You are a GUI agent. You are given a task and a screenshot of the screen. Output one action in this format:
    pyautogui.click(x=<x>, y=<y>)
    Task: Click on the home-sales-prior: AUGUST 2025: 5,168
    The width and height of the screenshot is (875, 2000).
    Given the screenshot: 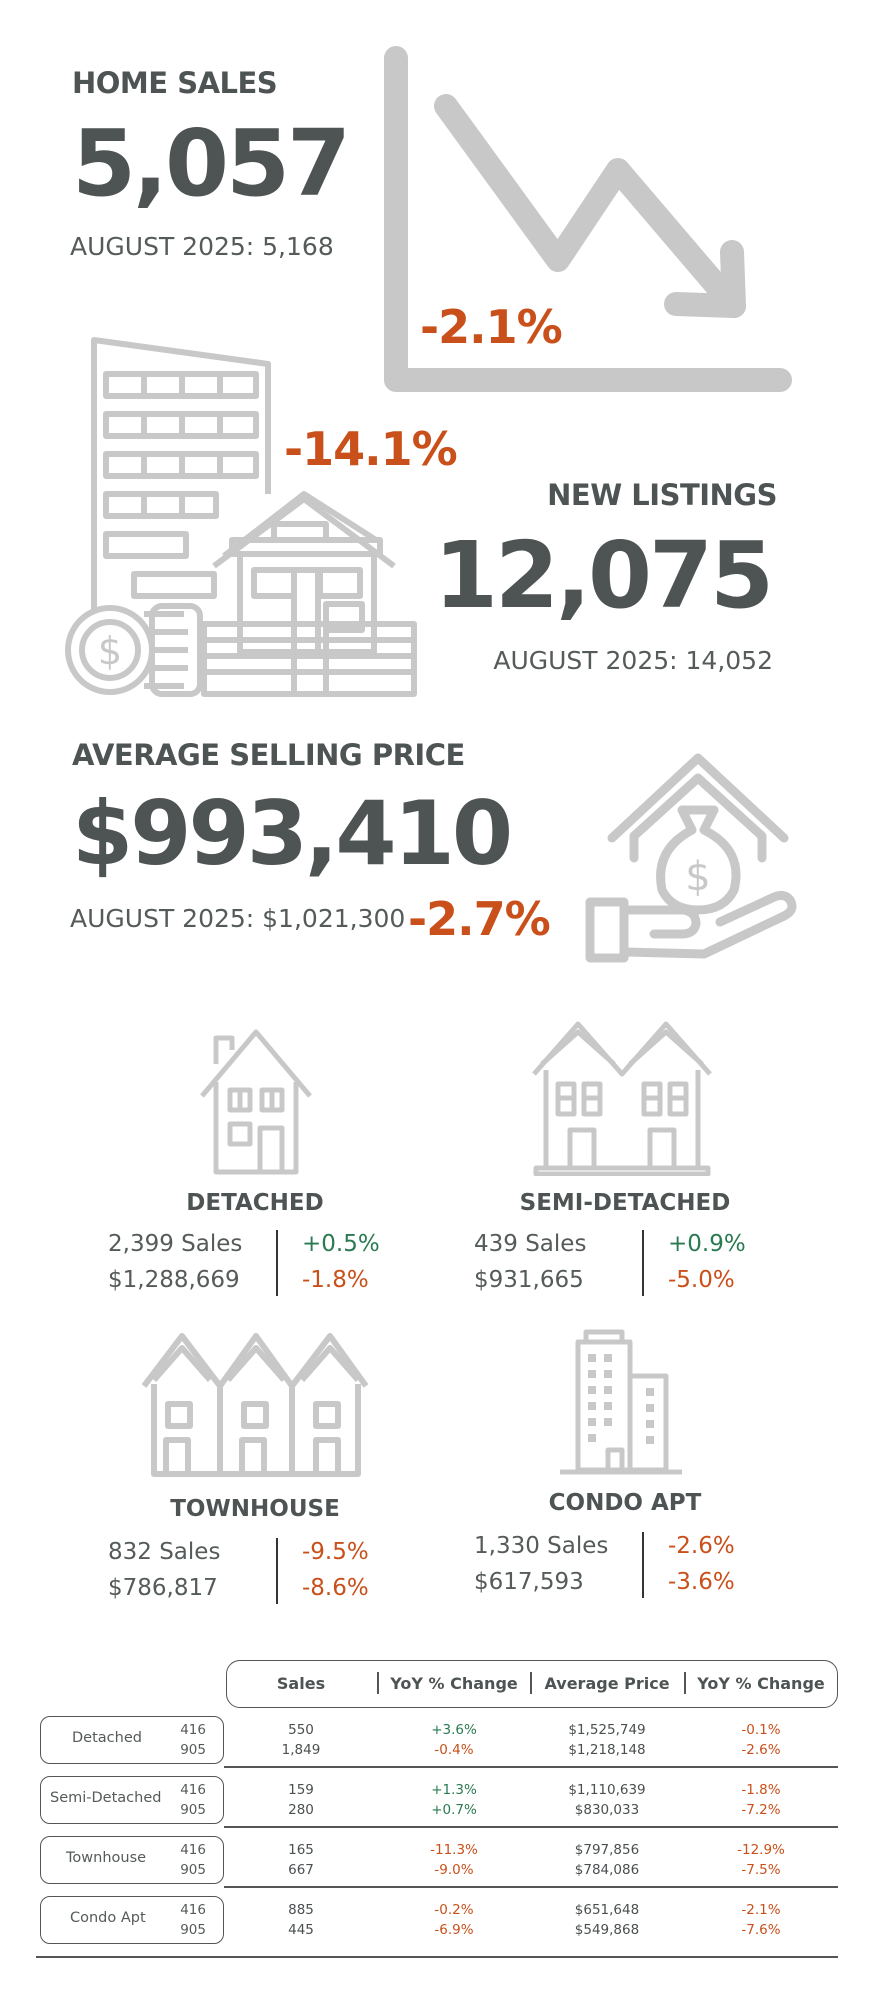 What is the action you would take?
    pyautogui.click(x=202, y=246)
    